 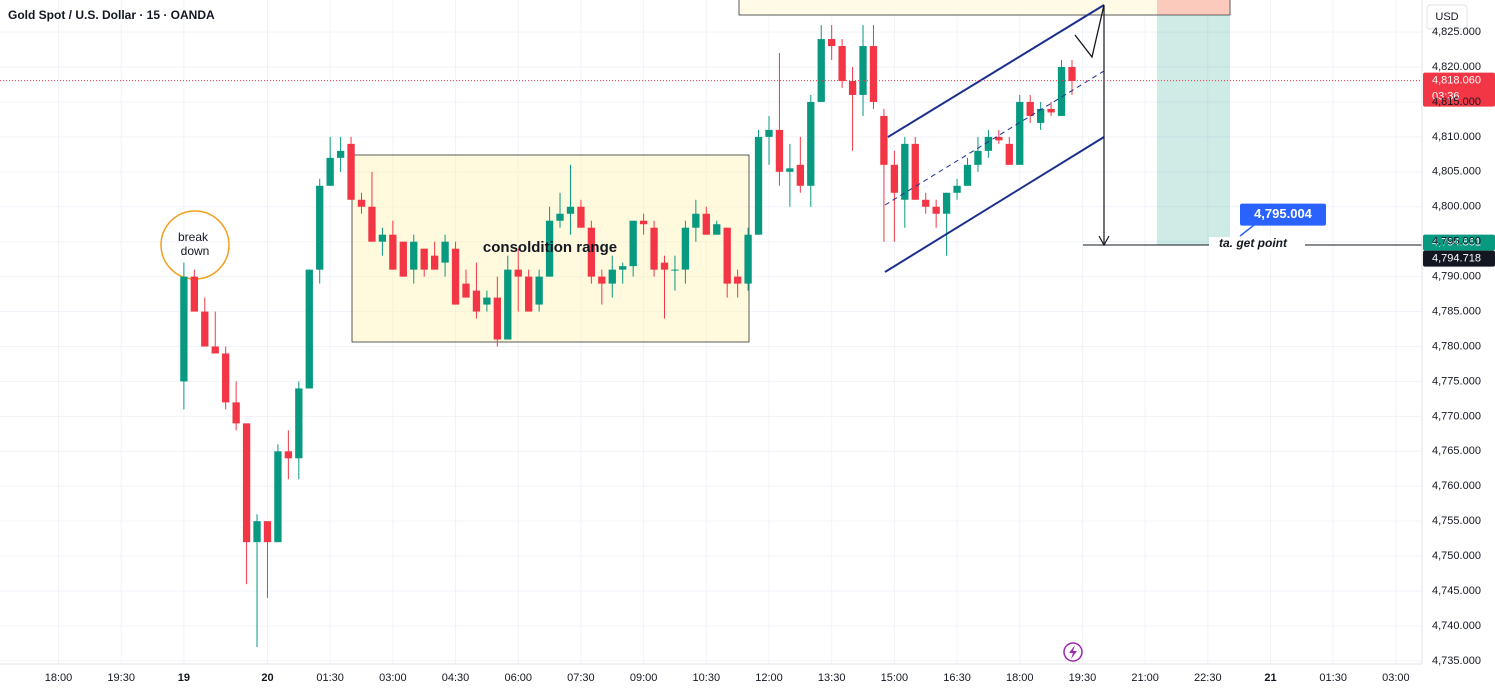 I want to click on y-tick-label: 4,770.000, so click(x=1456, y=416).